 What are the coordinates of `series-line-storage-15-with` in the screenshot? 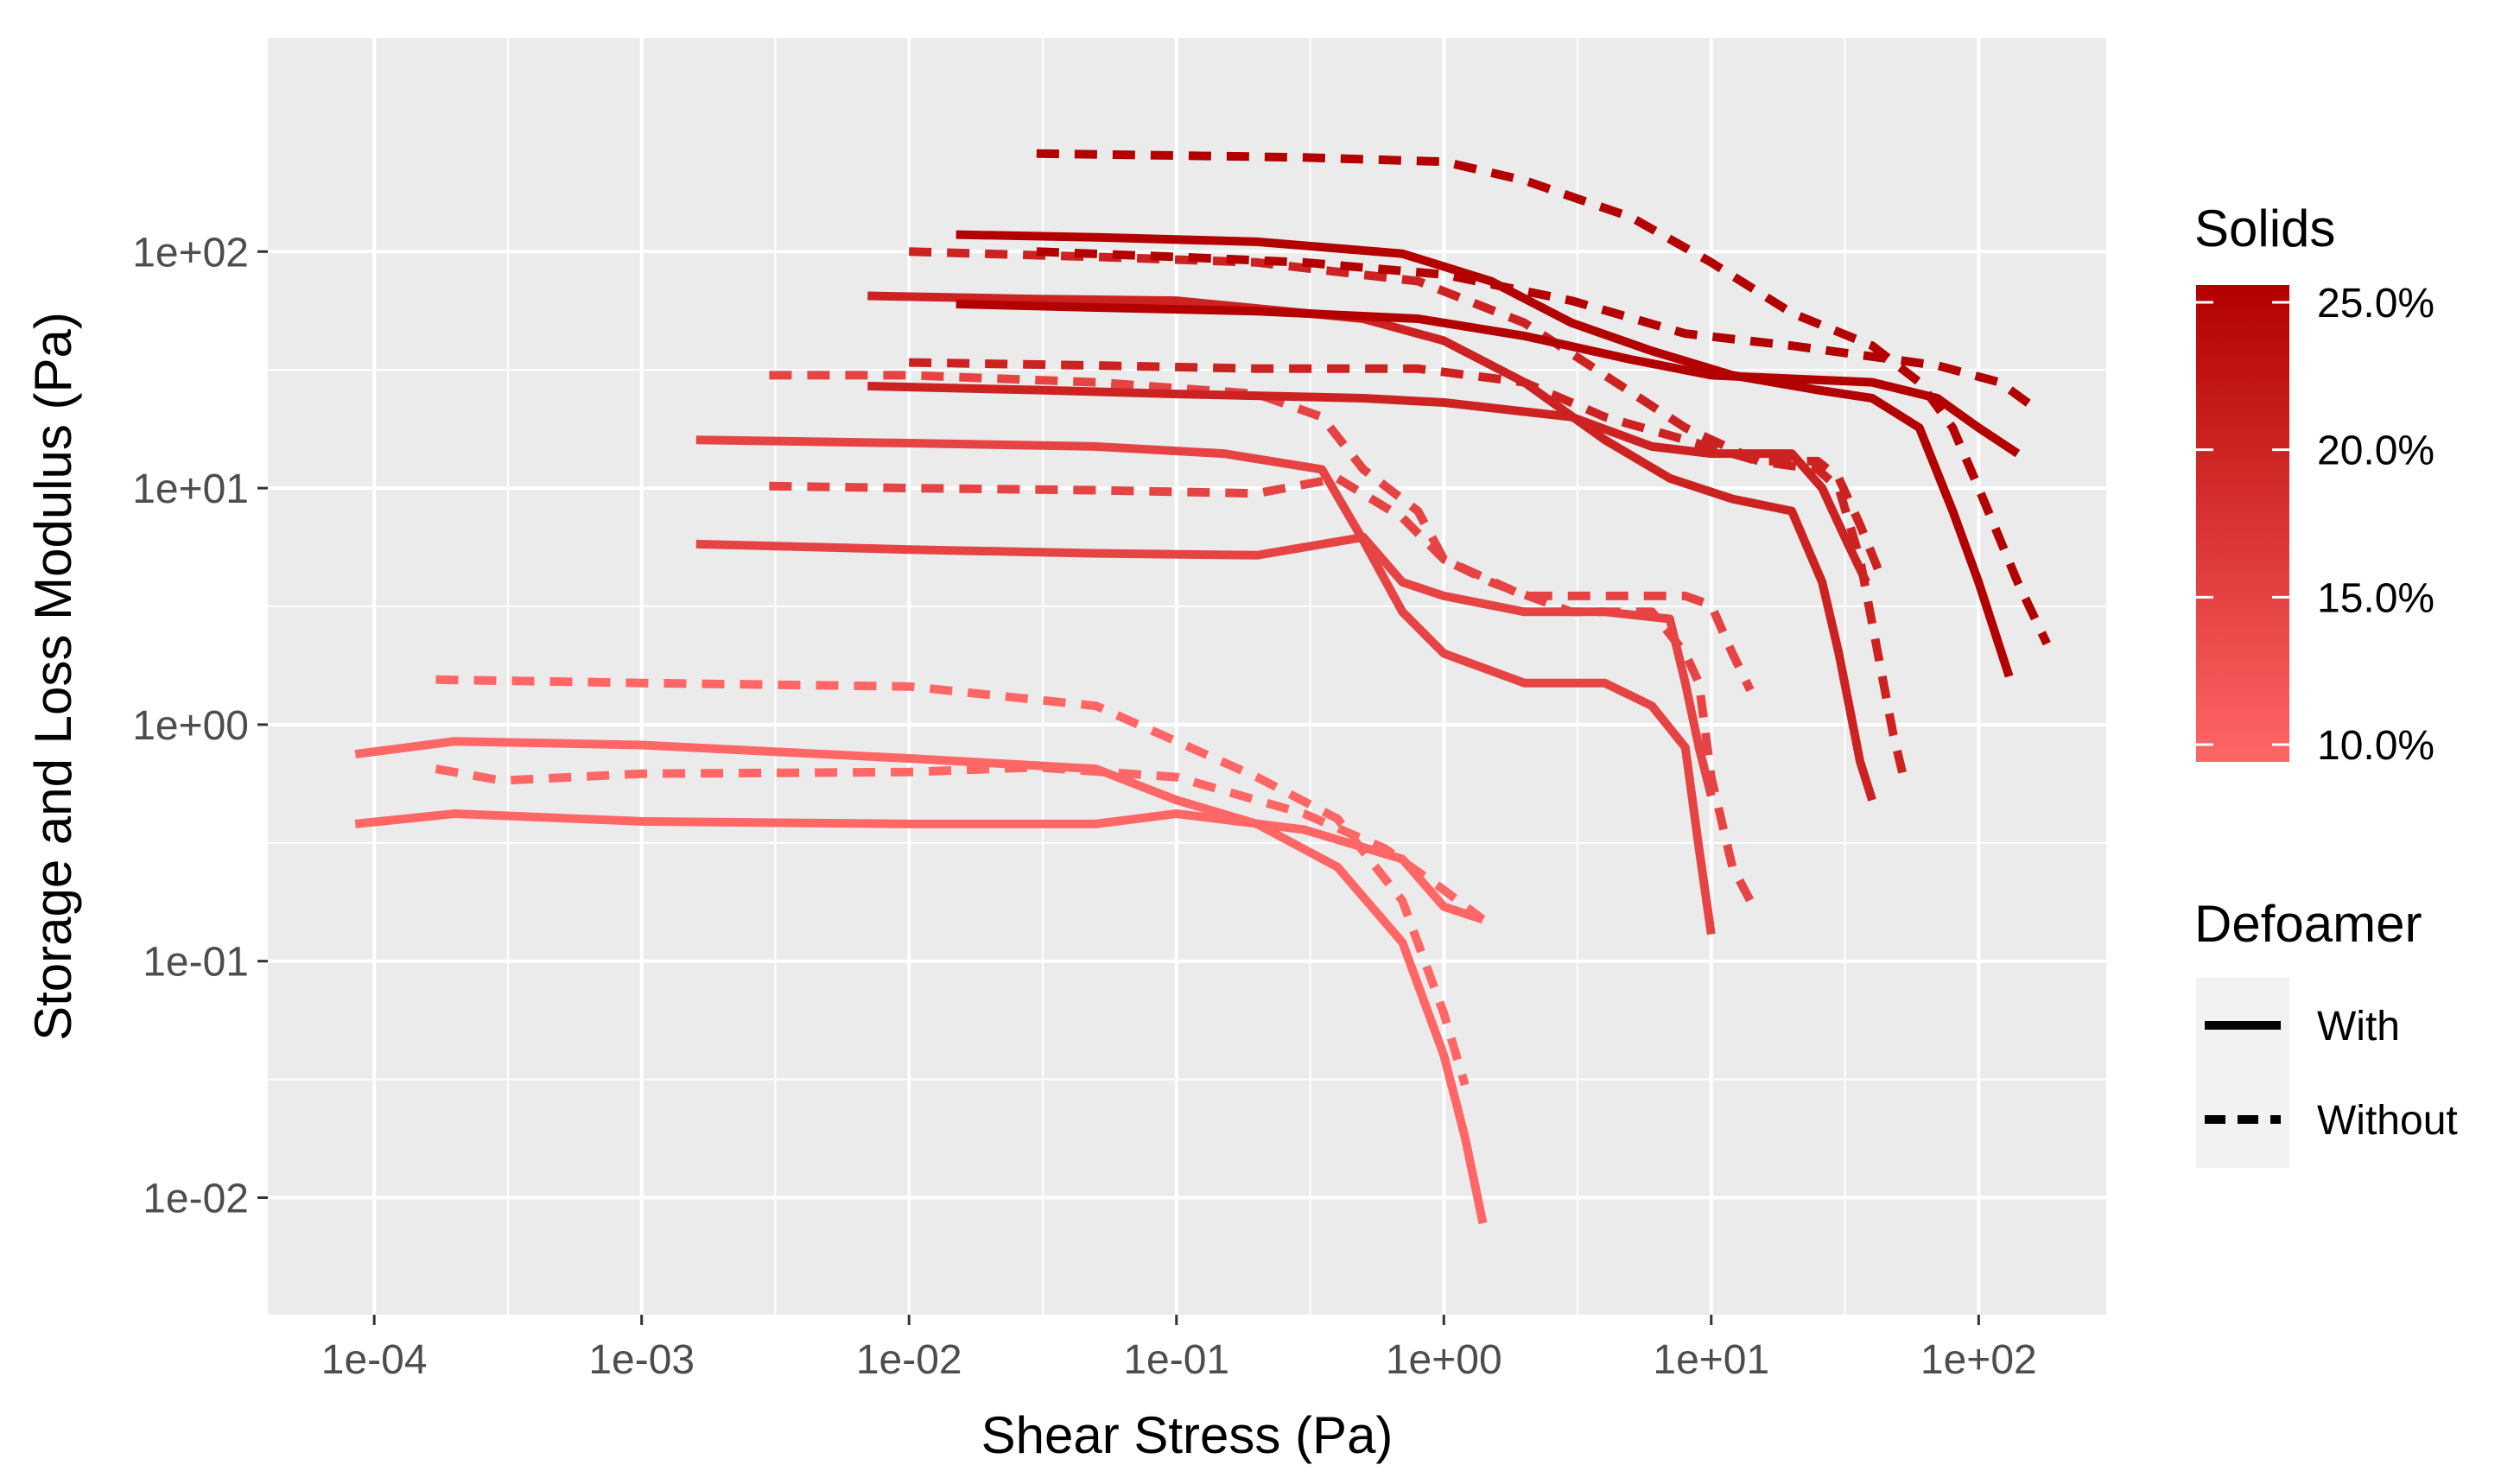 It's located at (1205, 685).